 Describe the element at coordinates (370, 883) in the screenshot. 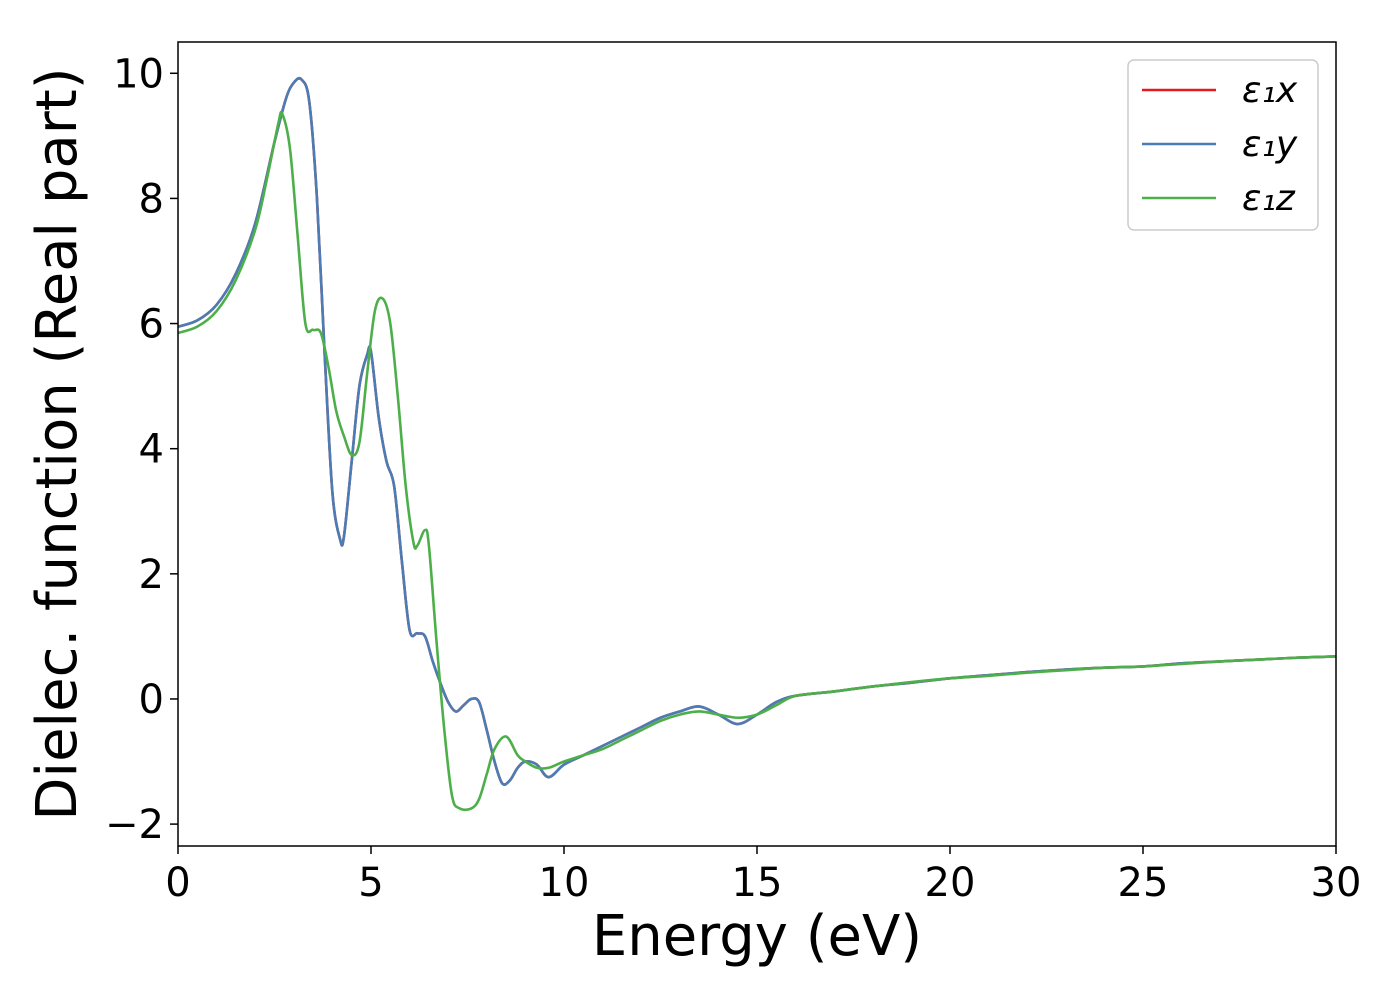

I see `x-tick-label: 5` at that location.